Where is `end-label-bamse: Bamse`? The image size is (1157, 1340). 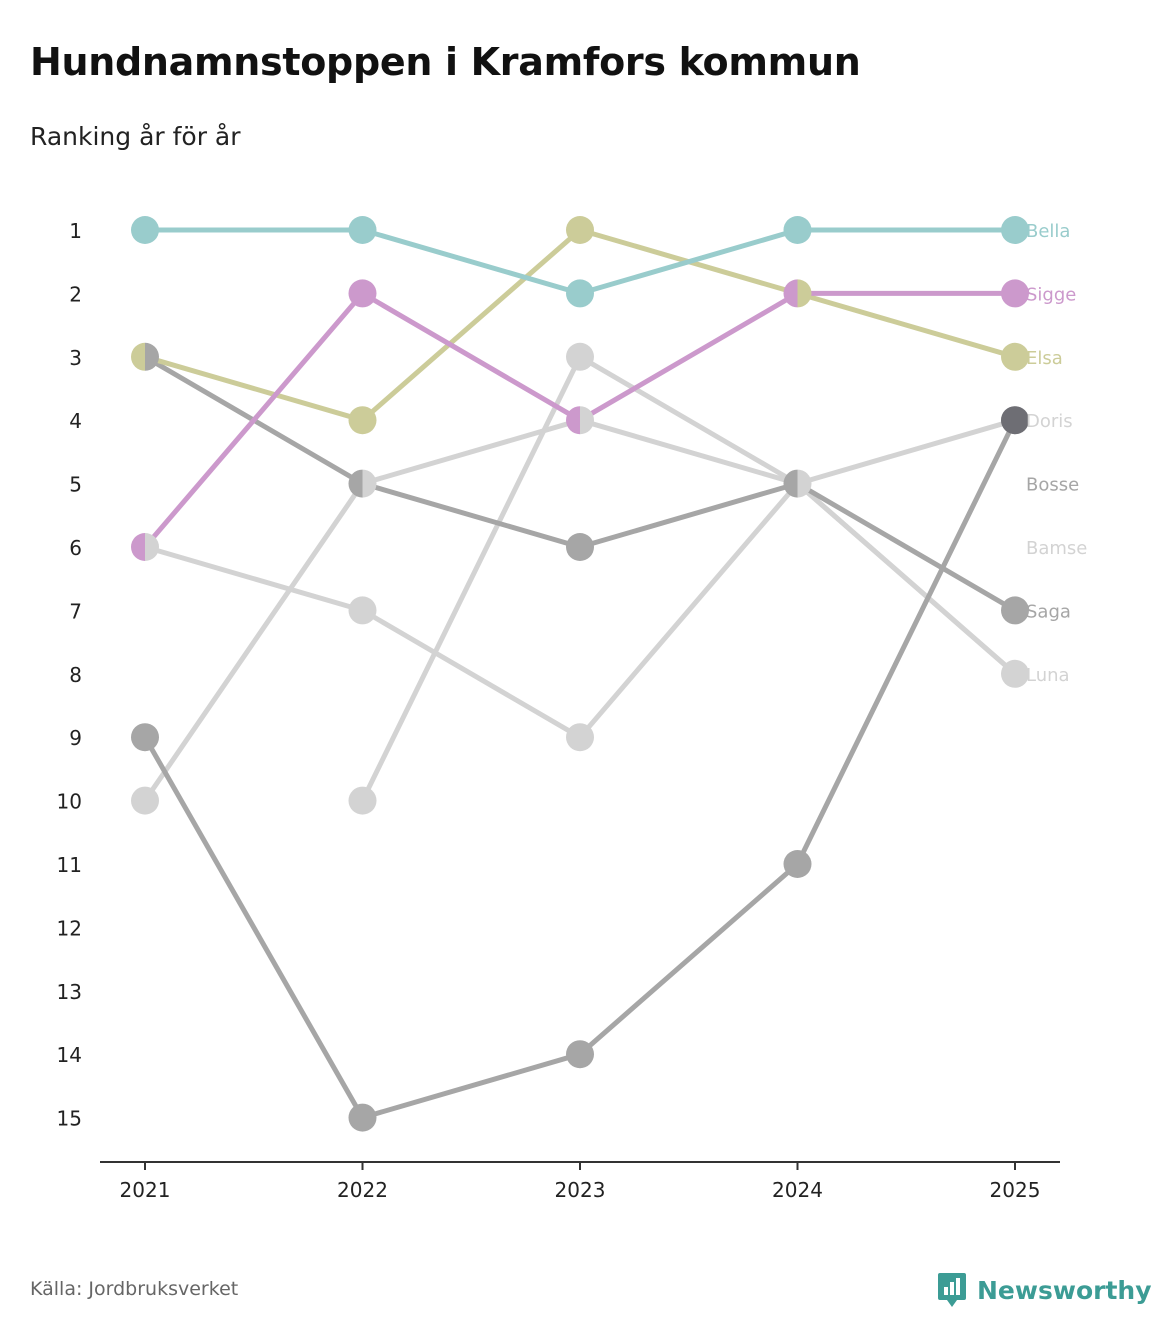
end-label-bamse: Bamse is located at coordinates (1056, 548).